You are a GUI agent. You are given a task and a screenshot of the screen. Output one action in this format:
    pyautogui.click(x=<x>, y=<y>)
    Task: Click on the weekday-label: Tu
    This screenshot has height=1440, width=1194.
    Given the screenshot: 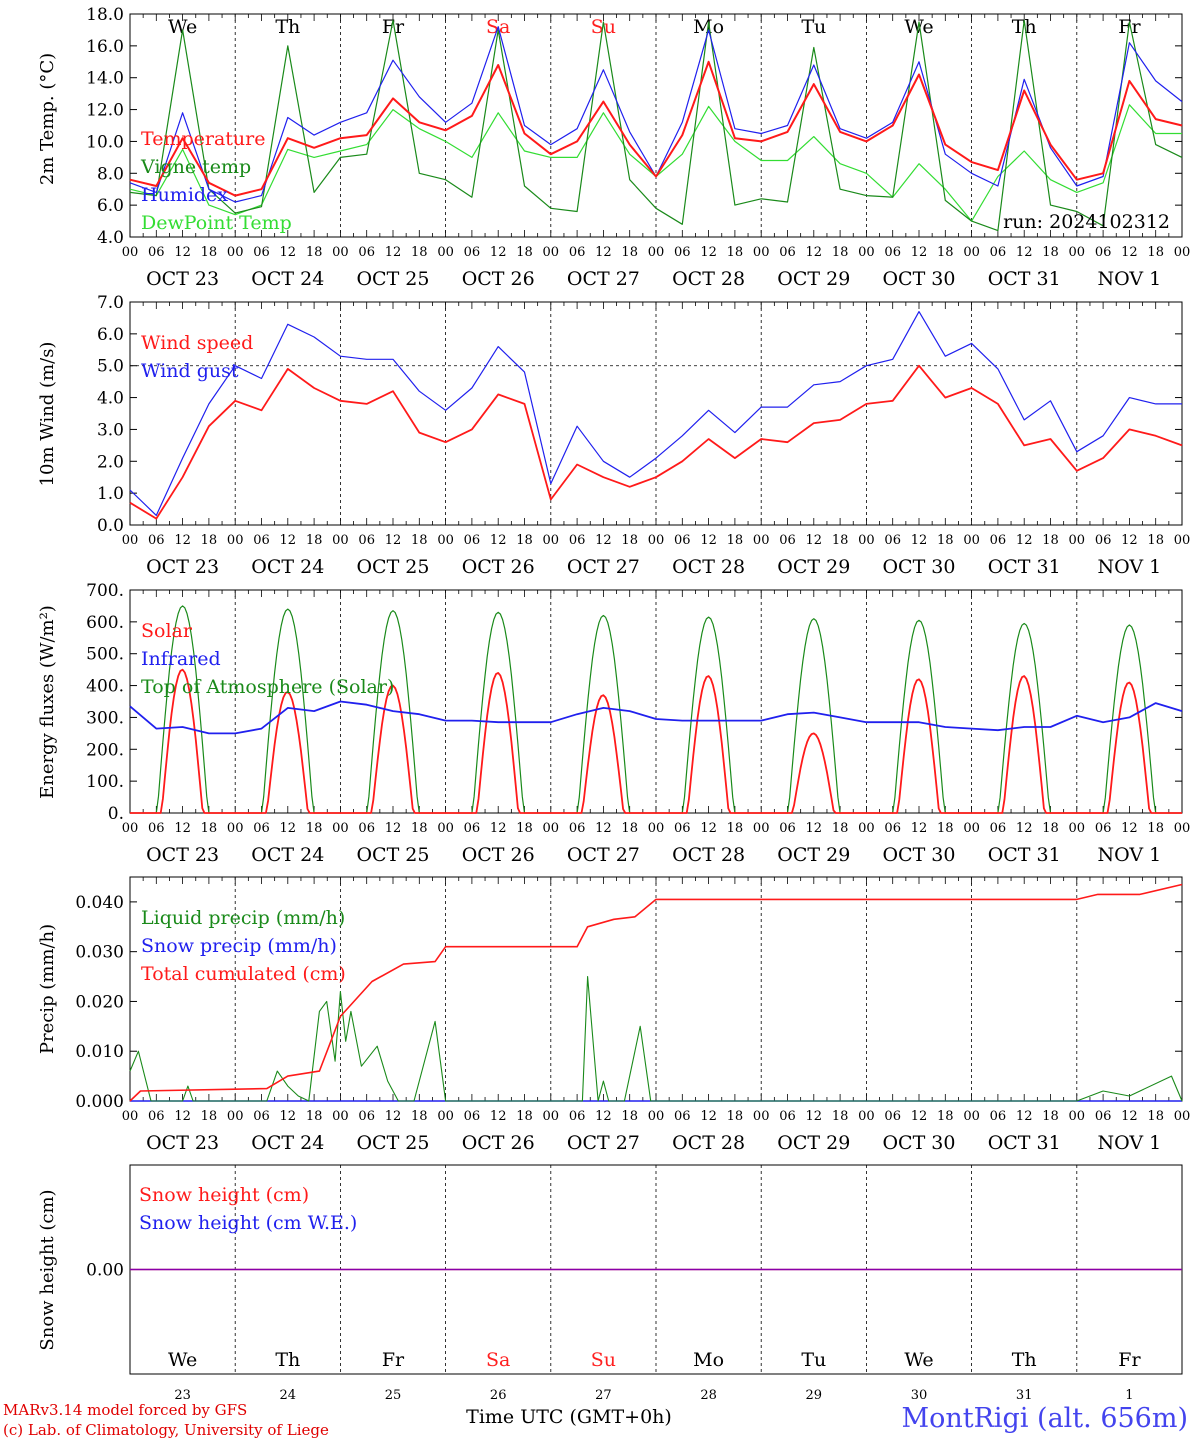 What is the action you would take?
    pyautogui.click(x=813, y=1360)
    